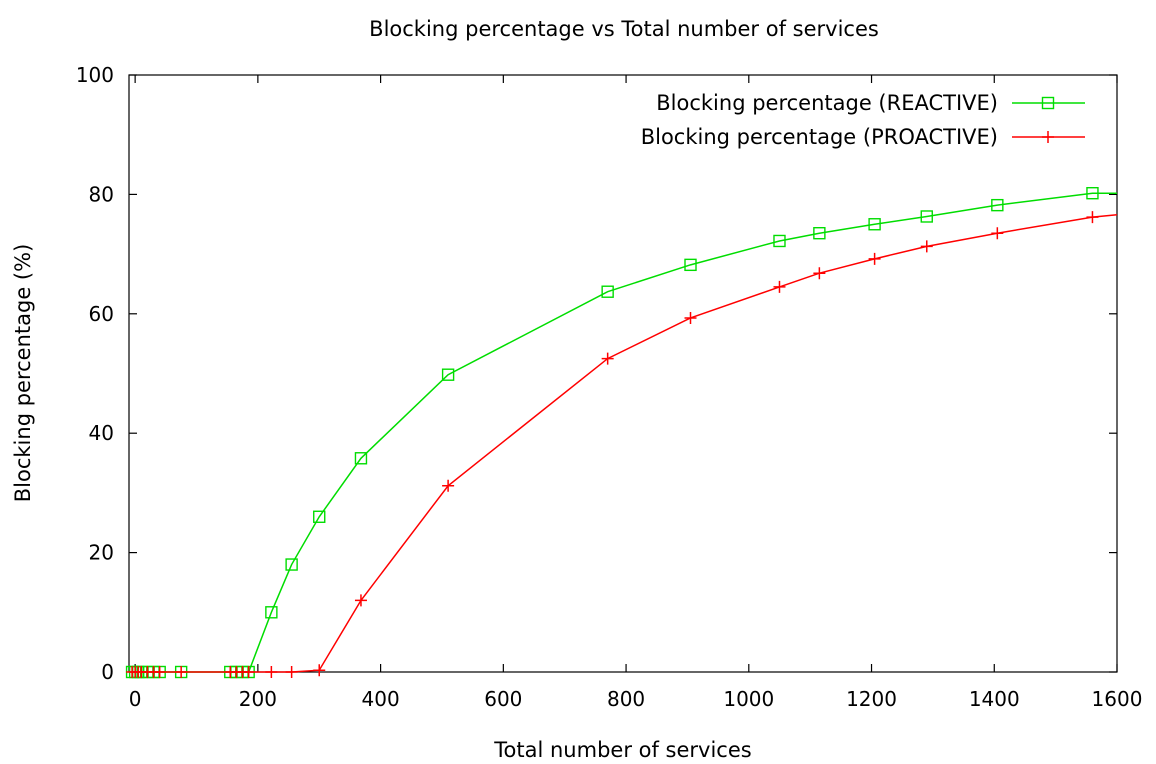  What do you see at coordinates (101, 553) in the screenshot?
I see `y-tick-label: 20` at bounding box center [101, 553].